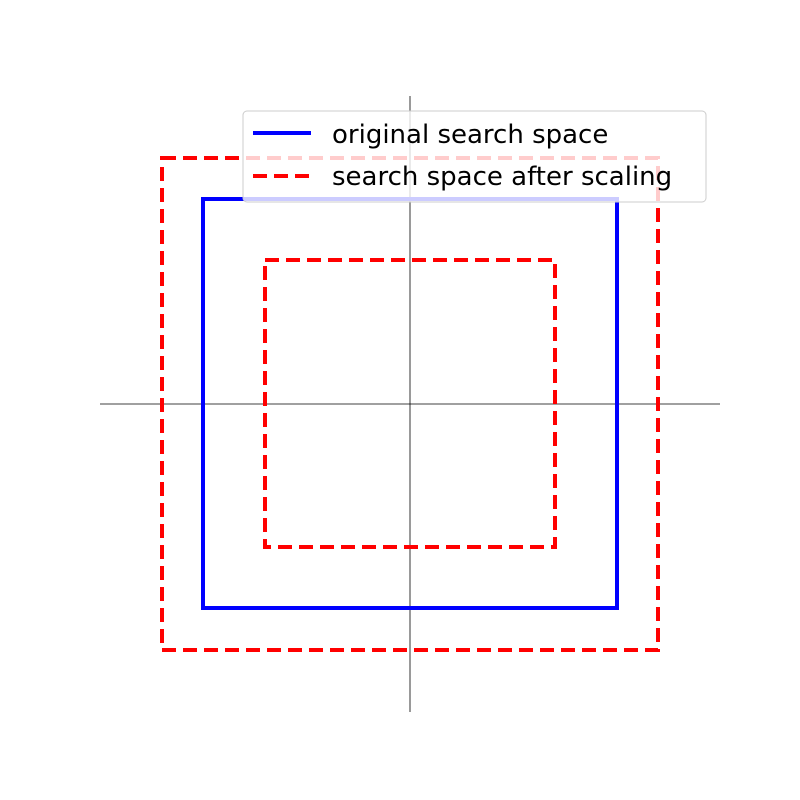  I want to click on legend-label-original: original search space, so click(470, 135).